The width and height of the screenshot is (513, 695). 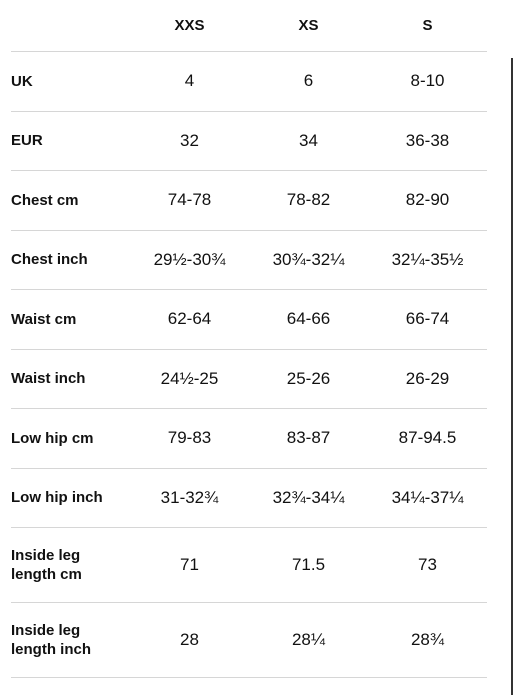 I want to click on table-row: Low hip inch 31-32¾ 32¾-34¼ 34¼-37¼, so click(x=249, y=498).